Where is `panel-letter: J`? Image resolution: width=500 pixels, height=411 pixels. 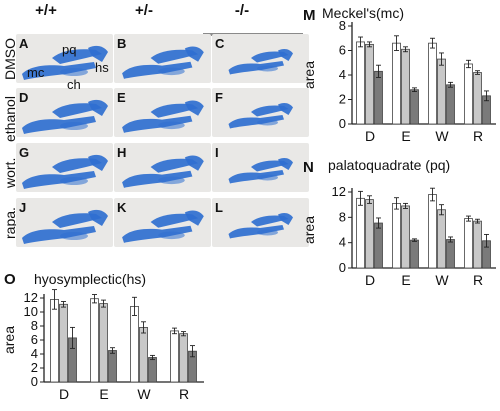 panel-letter: J is located at coordinates (23, 207).